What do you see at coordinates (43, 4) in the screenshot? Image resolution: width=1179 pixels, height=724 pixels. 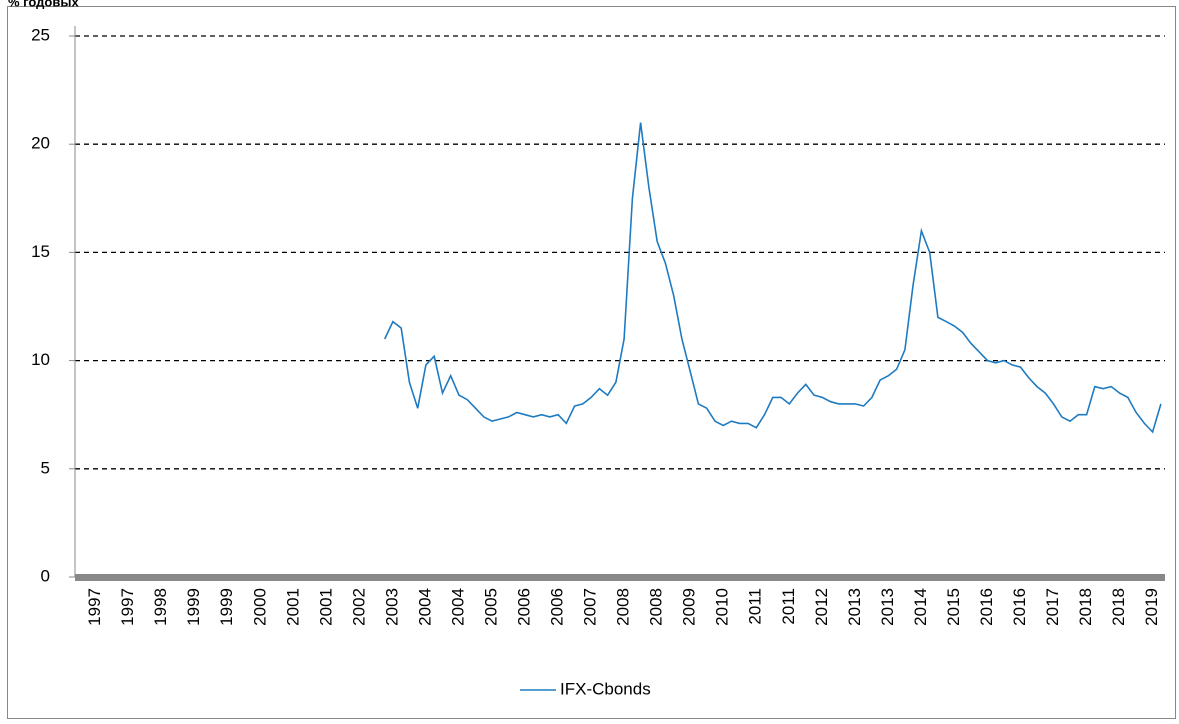 I see `chart-title: % годовых` at bounding box center [43, 4].